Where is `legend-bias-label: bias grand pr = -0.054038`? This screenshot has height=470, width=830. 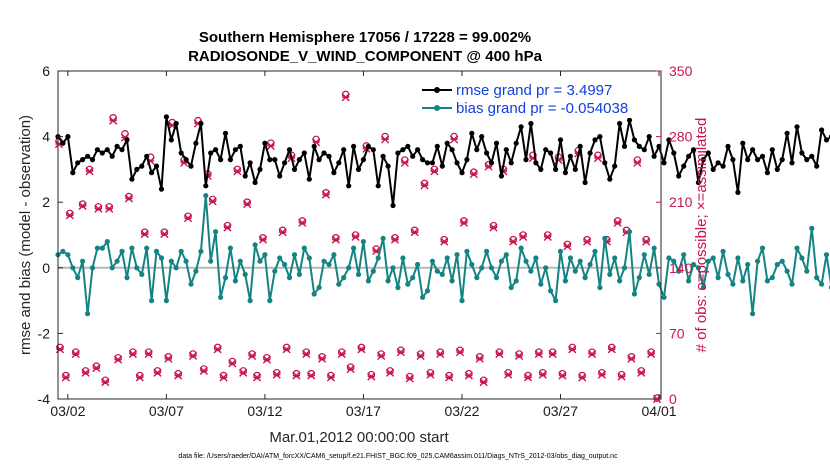 legend-bias-label: bias grand pr = -0.054038 is located at coordinates (542, 108).